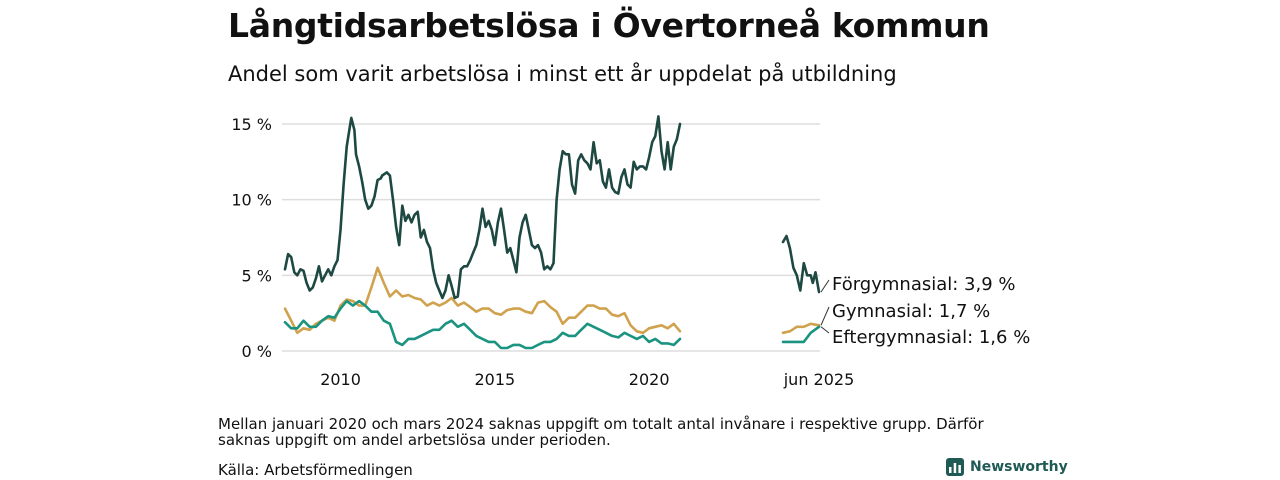 This screenshot has height=480, width=1280. I want to click on x-tick-label: 2015, so click(494, 379).